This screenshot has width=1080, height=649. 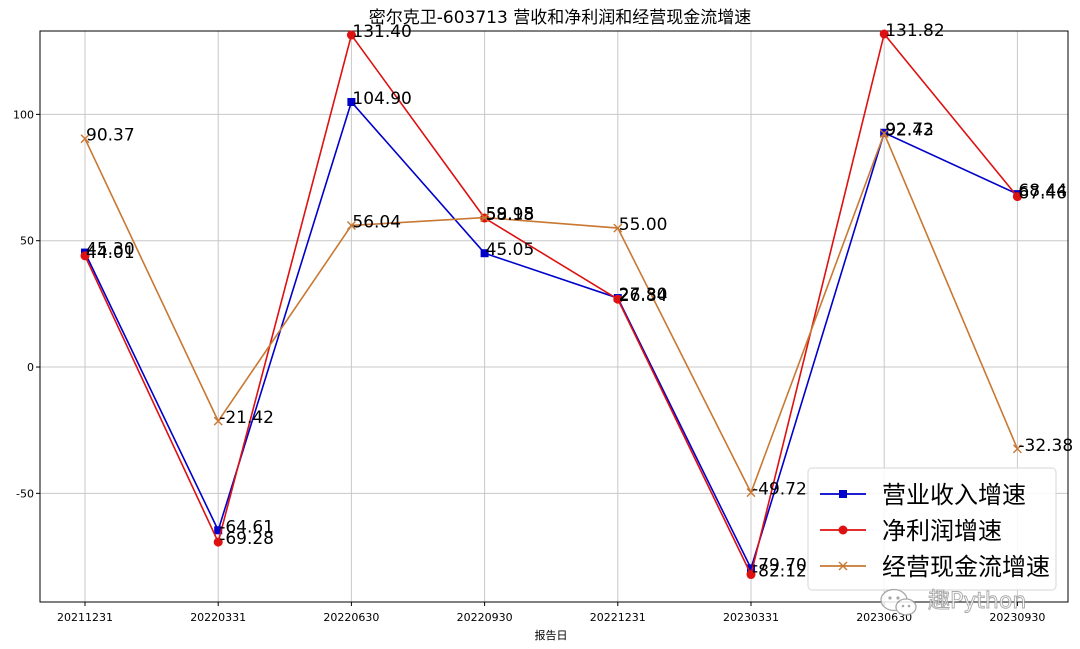 What do you see at coordinates (27, 241) in the screenshot?
I see `y-tick-label: 50` at bounding box center [27, 241].